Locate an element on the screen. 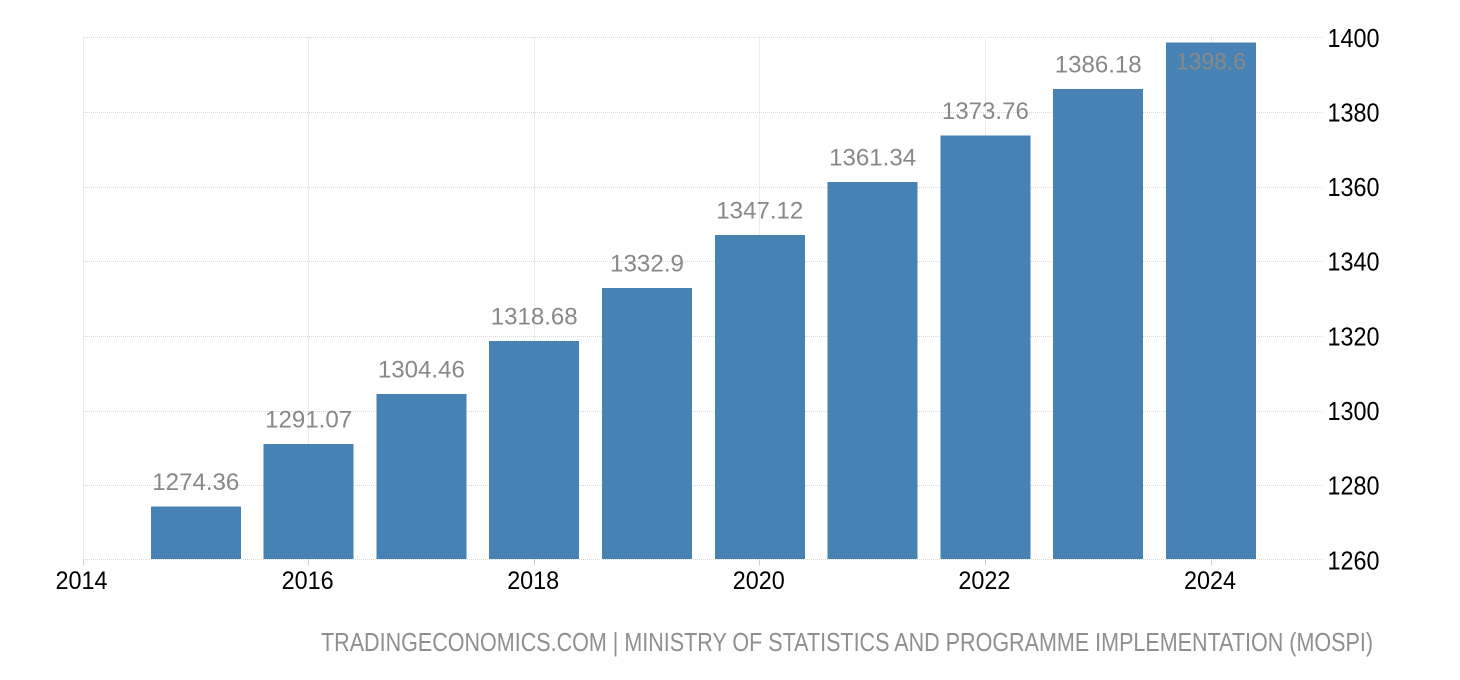 The width and height of the screenshot is (1460, 680). svg-text: 1300 is located at coordinates (1354, 412).